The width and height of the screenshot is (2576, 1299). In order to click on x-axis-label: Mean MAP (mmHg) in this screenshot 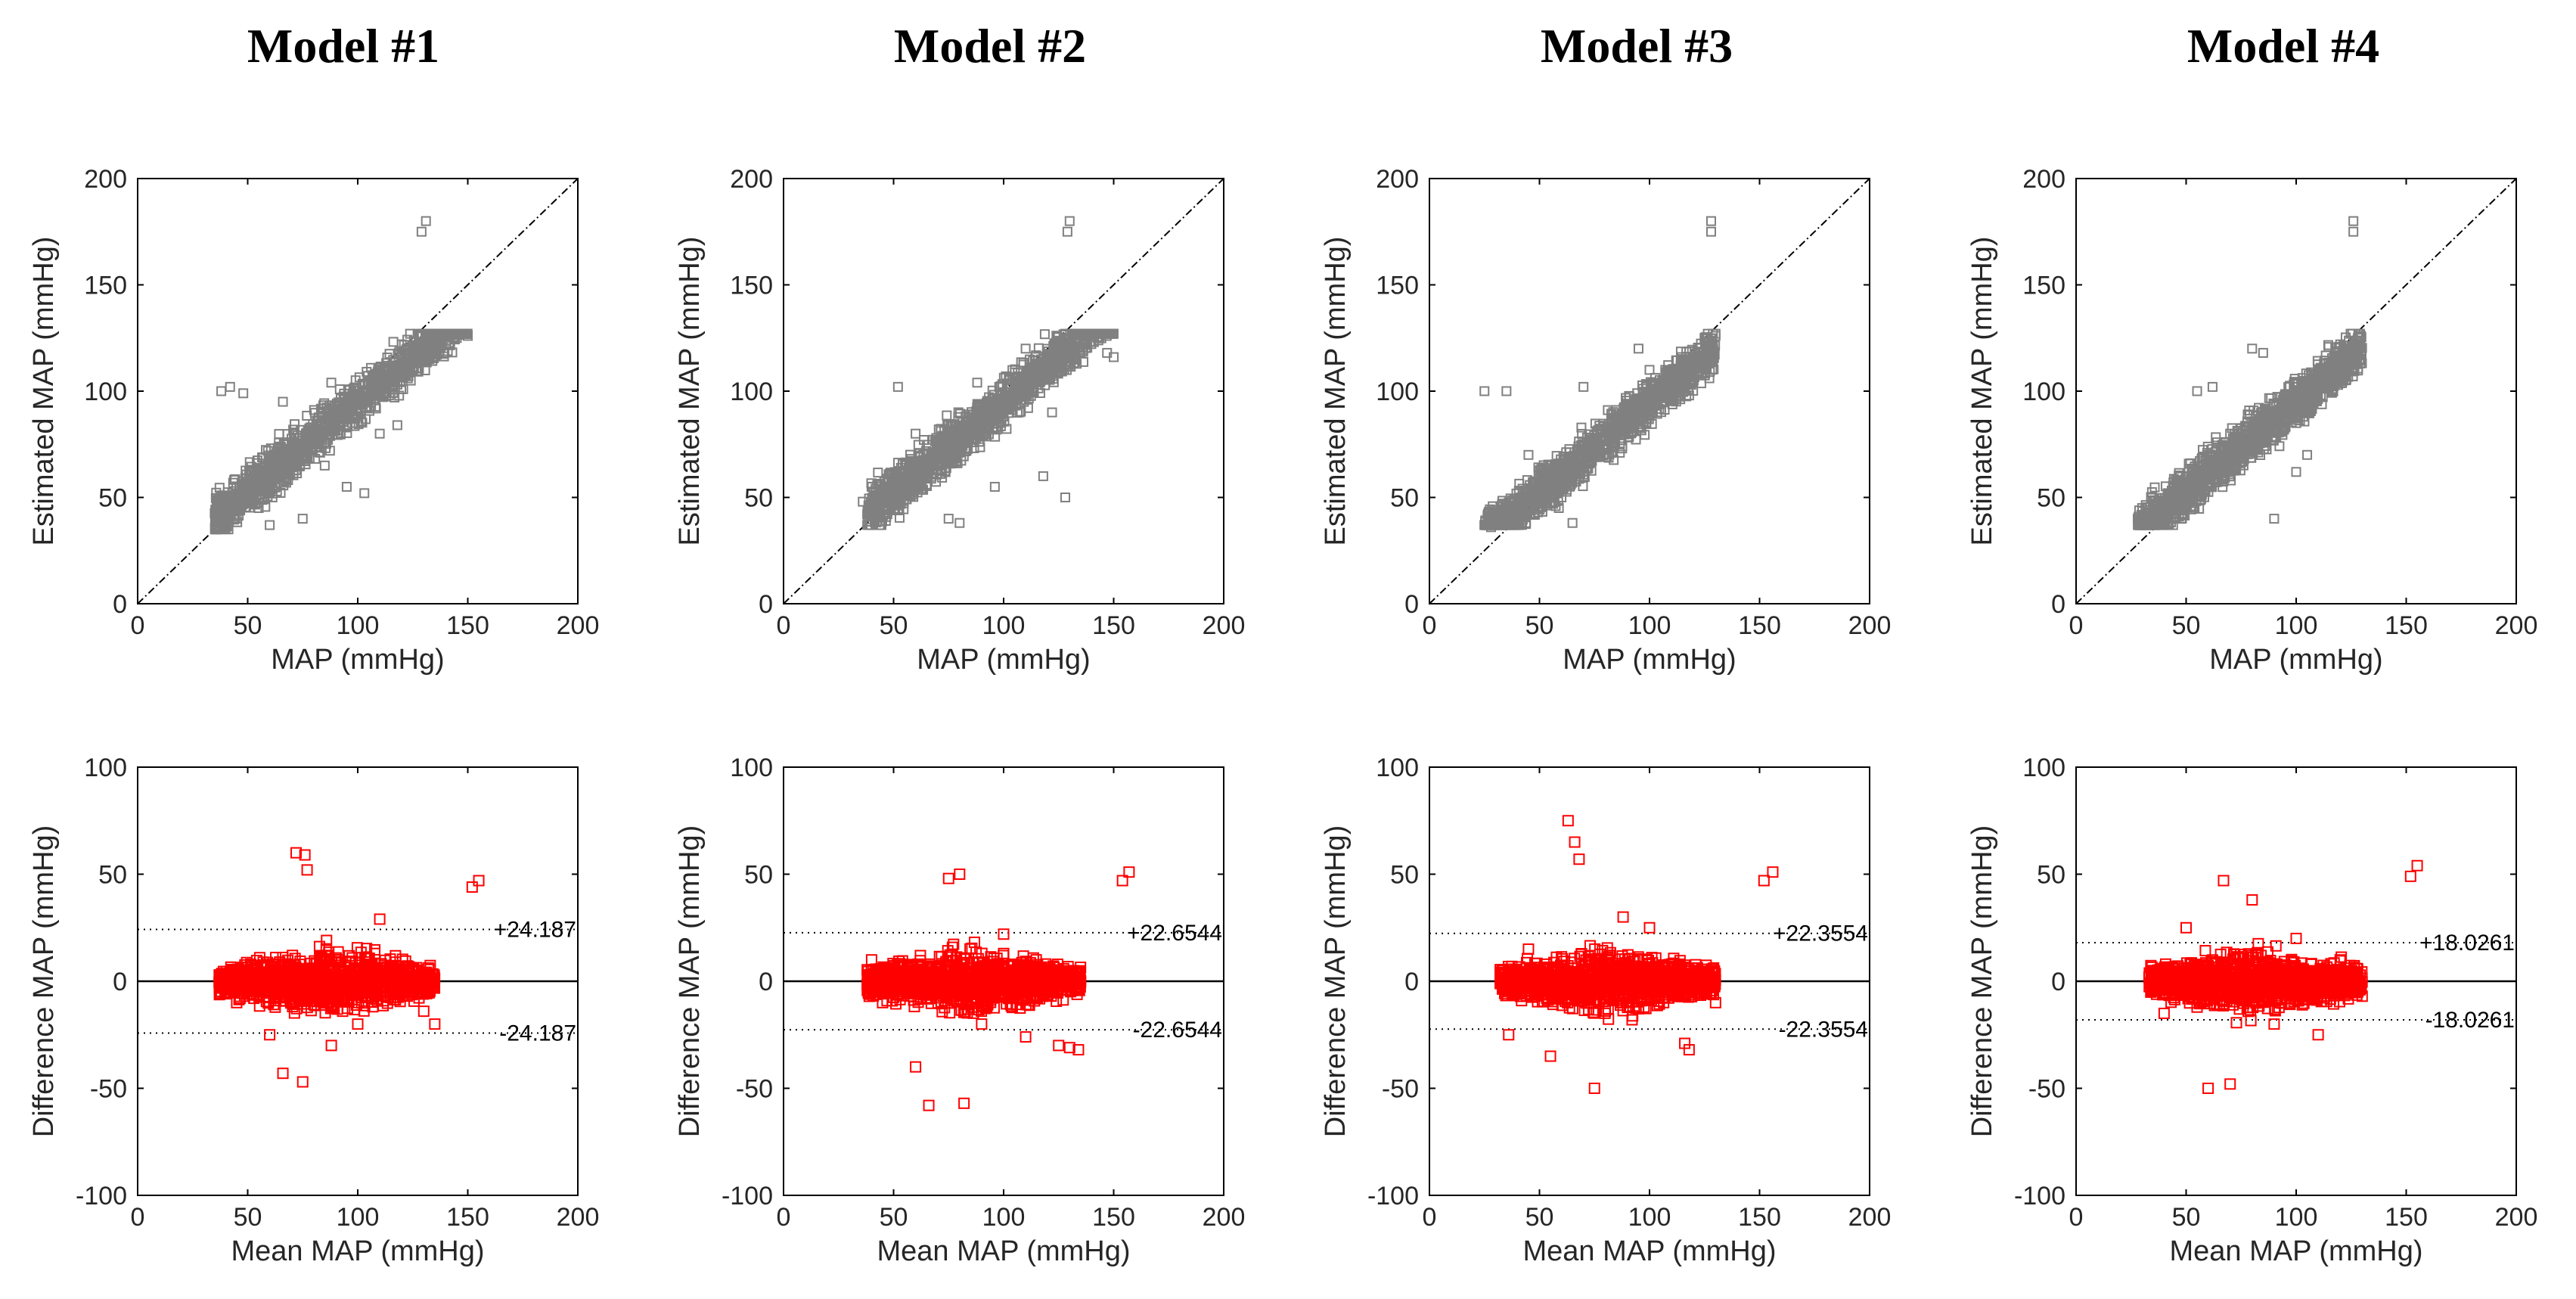, I will do `click(357, 1251)`.